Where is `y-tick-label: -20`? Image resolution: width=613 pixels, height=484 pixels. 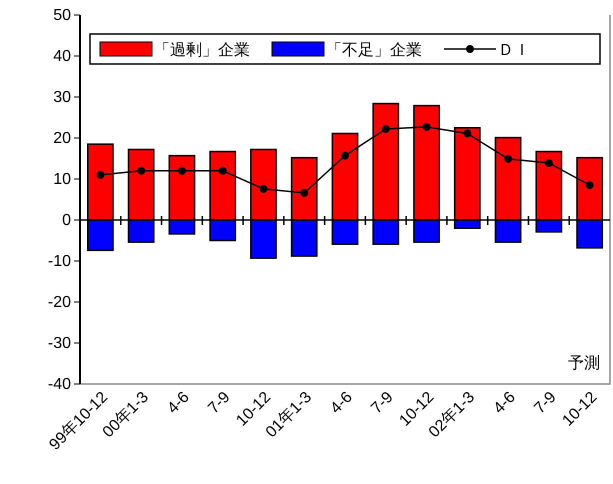
y-tick-label: -20 is located at coordinates (60, 303).